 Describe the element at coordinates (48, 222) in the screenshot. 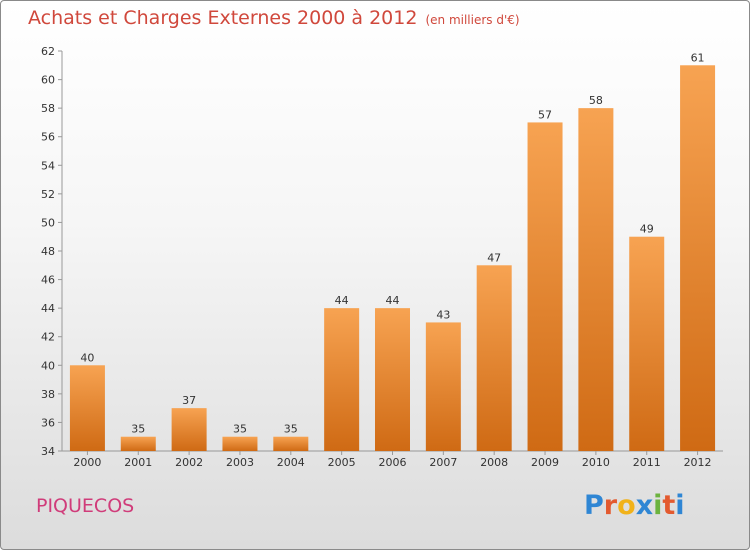

I see `y-tick-label: 50` at that location.